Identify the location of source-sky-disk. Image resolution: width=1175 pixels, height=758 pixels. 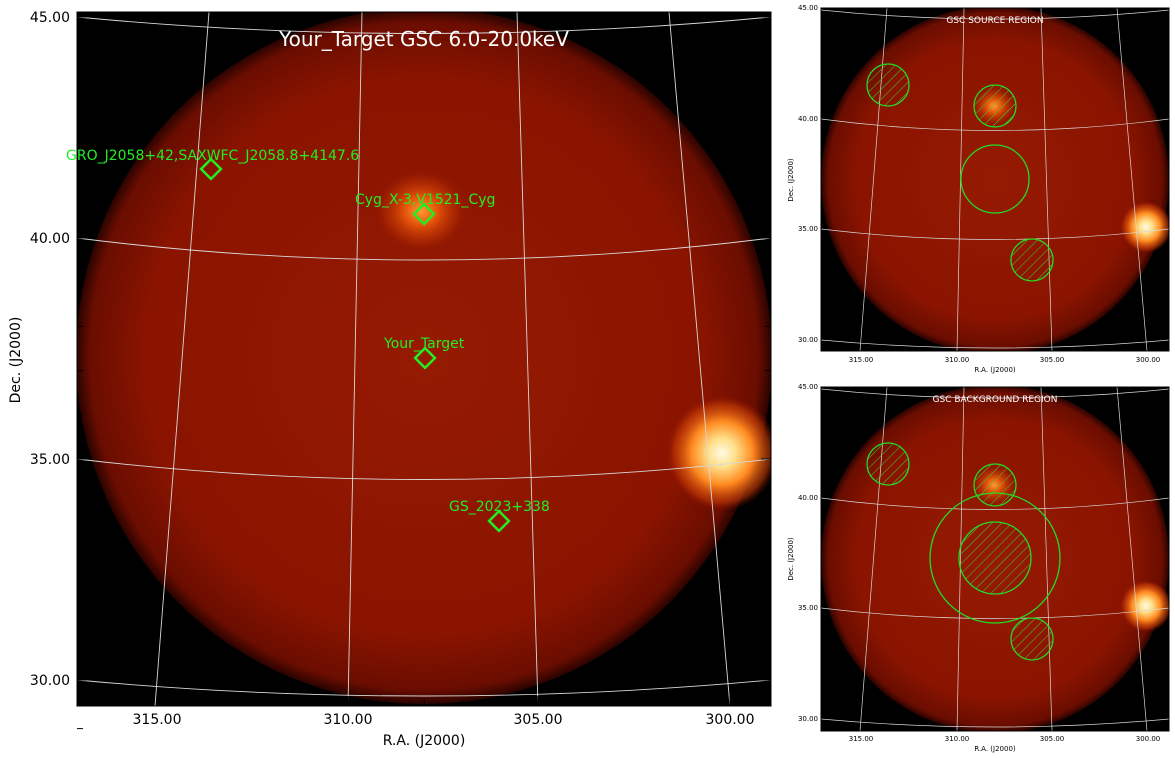
(995, 179).